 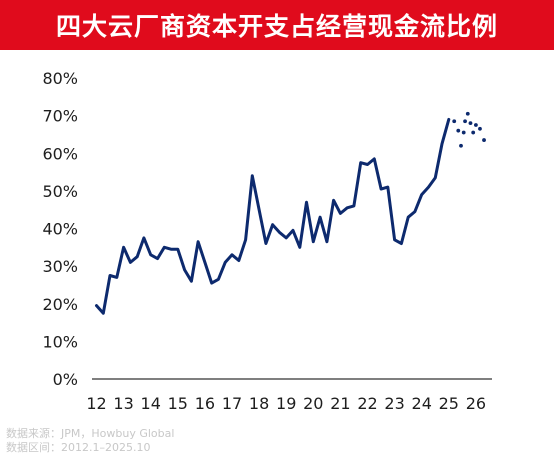 What do you see at coordinates (60, 153) in the screenshot?
I see `y-tick-label: 60%` at bounding box center [60, 153].